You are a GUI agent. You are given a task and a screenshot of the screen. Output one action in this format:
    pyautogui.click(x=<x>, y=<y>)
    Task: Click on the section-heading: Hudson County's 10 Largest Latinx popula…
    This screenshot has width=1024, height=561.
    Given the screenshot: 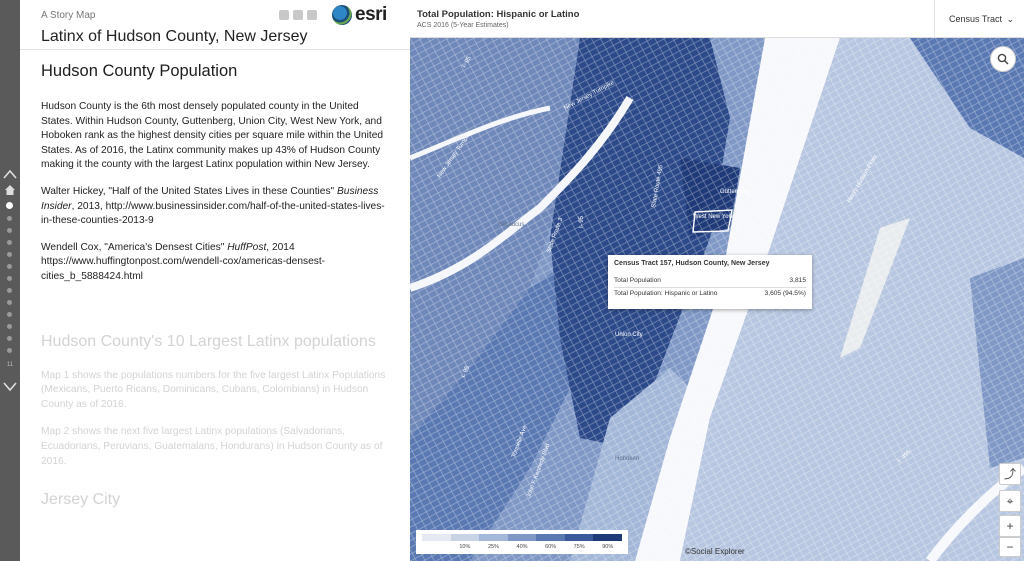 What is the action you would take?
    pyautogui.click(x=208, y=341)
    